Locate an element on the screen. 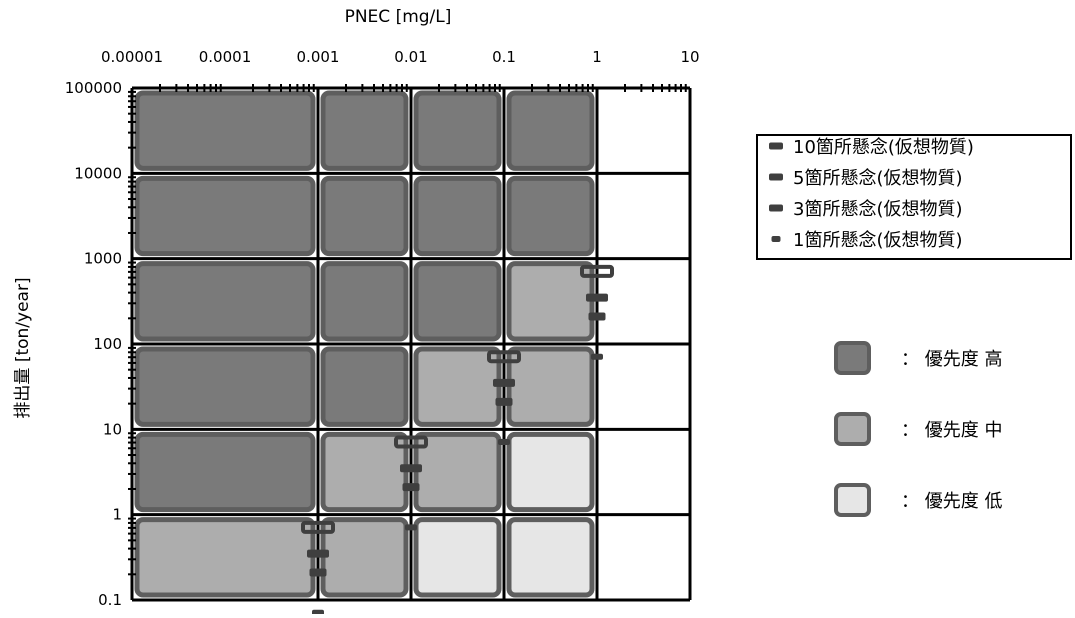 This screenshot has height=618, width=1075. series-legend-box is located at coordinates (914, 197).